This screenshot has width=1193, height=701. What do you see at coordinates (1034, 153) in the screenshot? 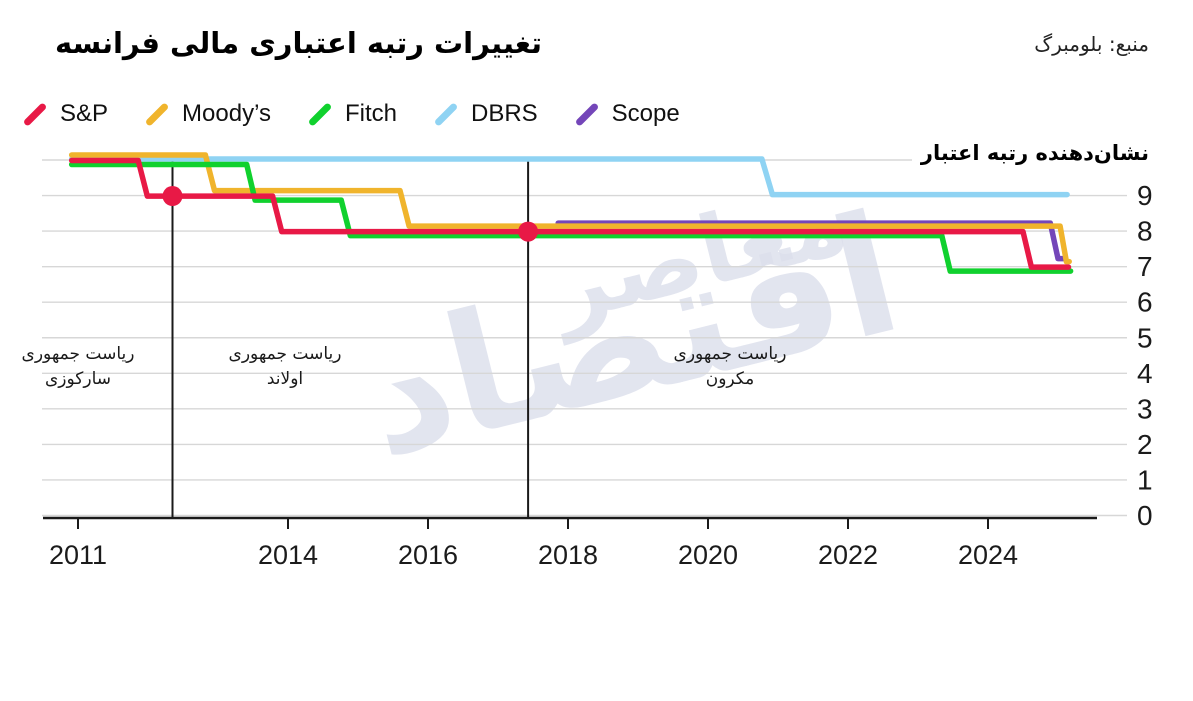
I see `y-axis-note: نشان‌دهنده رتبه اعتبار` at bounding box center [1034, 153].